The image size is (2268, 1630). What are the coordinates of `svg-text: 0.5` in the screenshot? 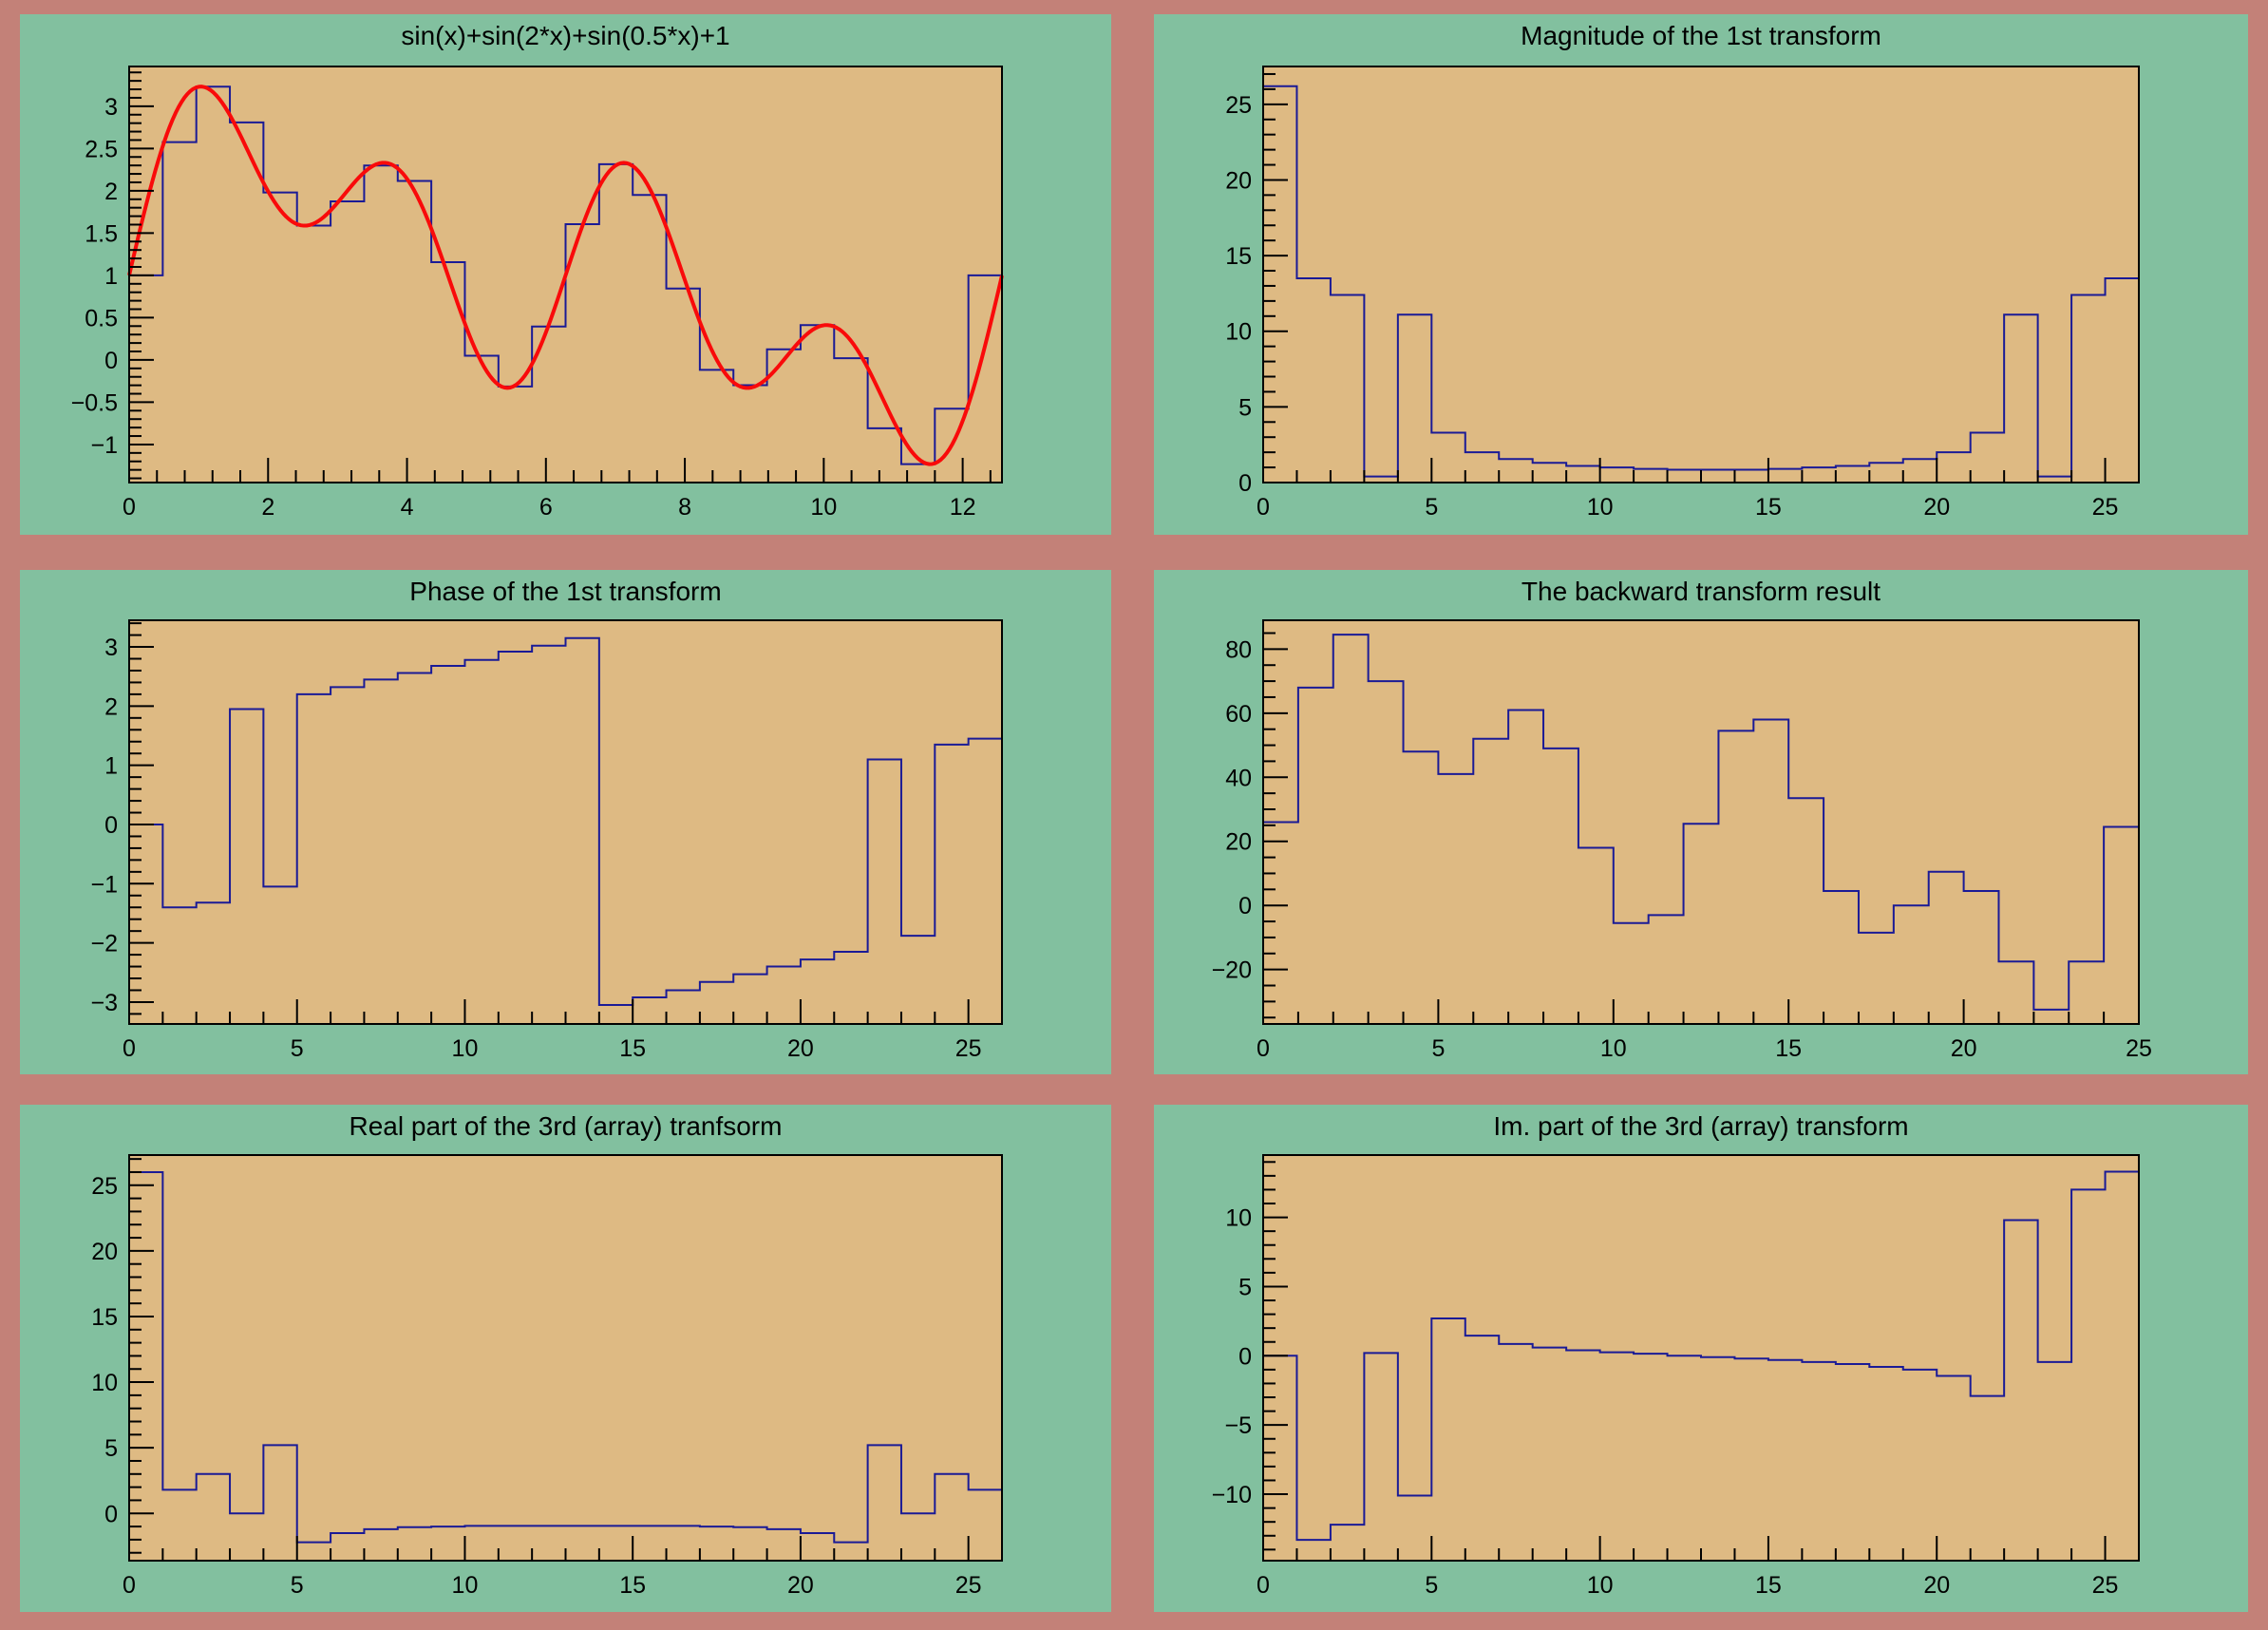 It's located at (102, 318).